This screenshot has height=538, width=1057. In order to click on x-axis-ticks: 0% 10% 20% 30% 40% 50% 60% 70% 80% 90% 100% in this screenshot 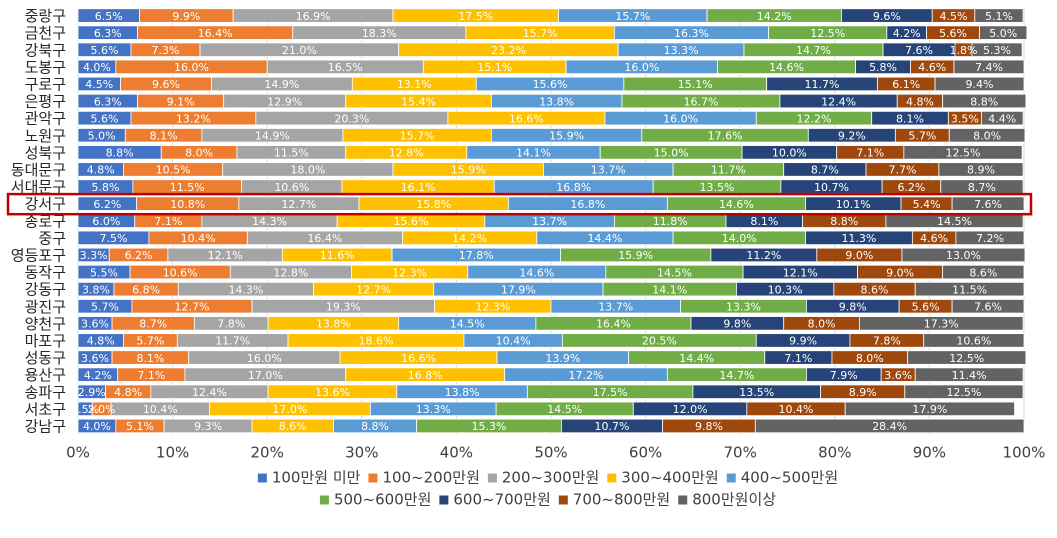, I will do `click(555, 453)`.